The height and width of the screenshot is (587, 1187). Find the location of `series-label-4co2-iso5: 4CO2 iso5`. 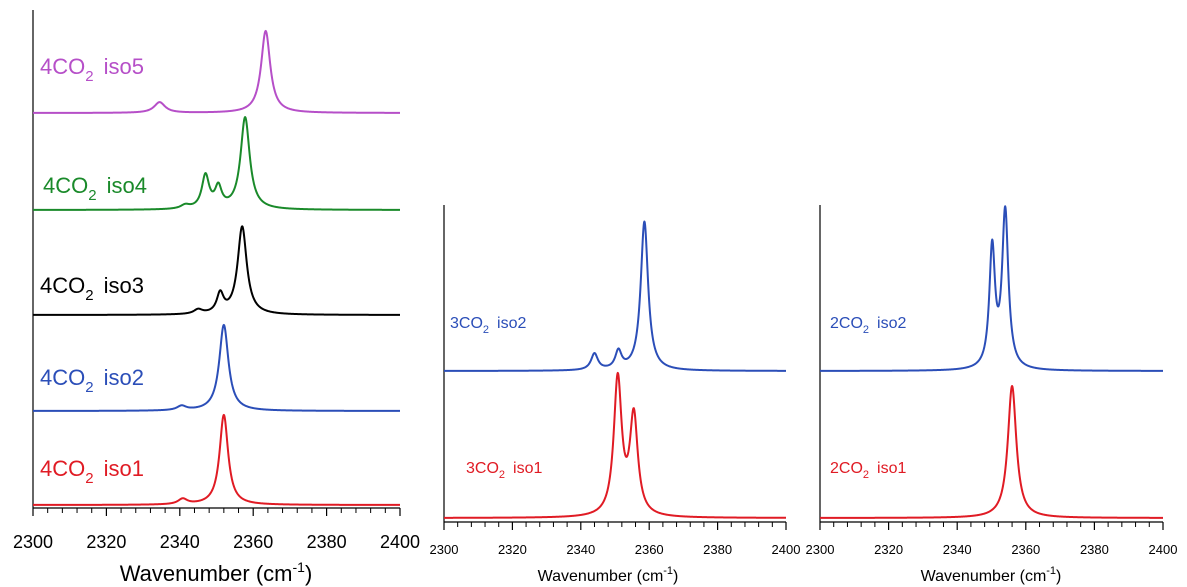

series-label-4co2-iso5: 4CO2 iso5 is located at coordinates (92, 69).